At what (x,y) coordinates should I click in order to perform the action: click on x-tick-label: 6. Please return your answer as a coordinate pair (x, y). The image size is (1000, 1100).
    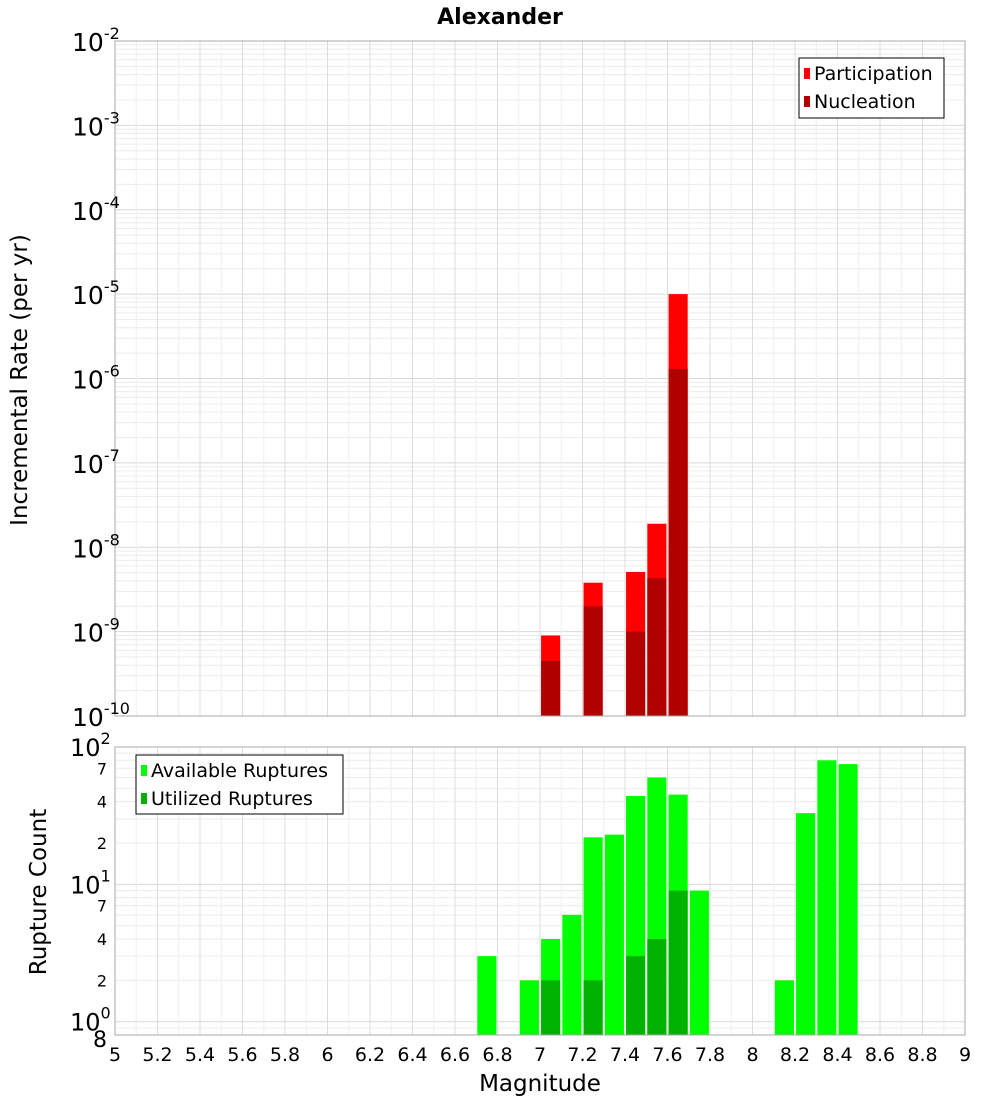
    Looking at the image, I should click on (327, 1055).